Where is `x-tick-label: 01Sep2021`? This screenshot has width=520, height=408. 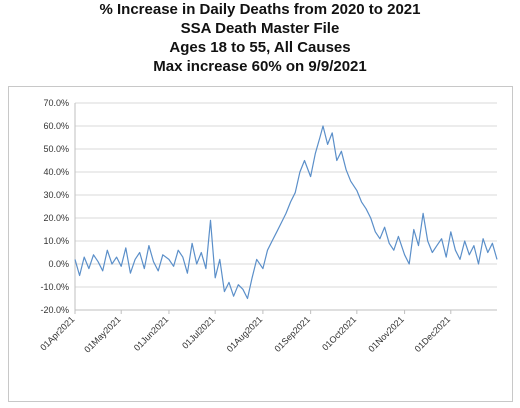
x-tick-label: 01Sep2021 is located at coordinates (292, 334).